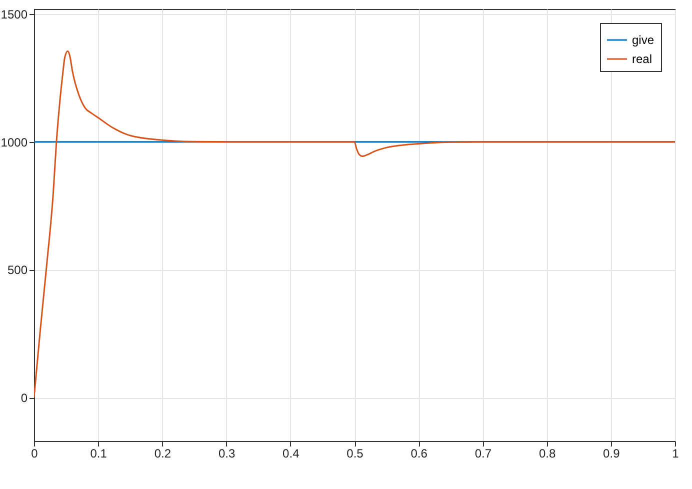 Image resolution: width=692 pixels, height=489 pixels. I want to click on y-tick-label: 500, so click(17, 270).